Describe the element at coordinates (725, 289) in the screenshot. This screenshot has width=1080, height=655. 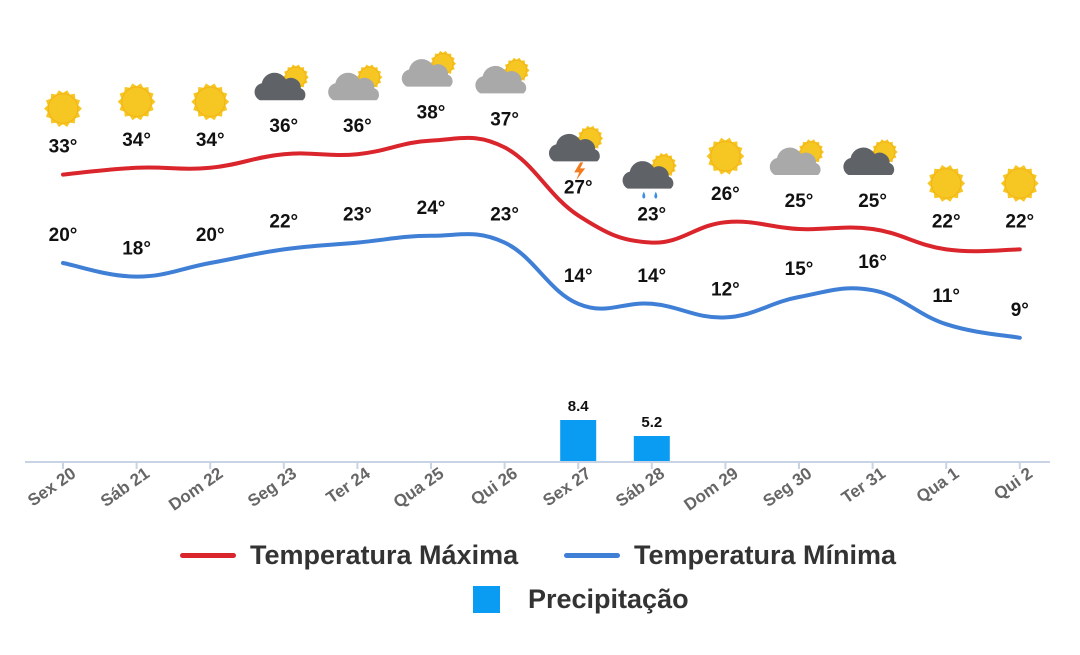
I see `tmin-label: 12°` at that location.